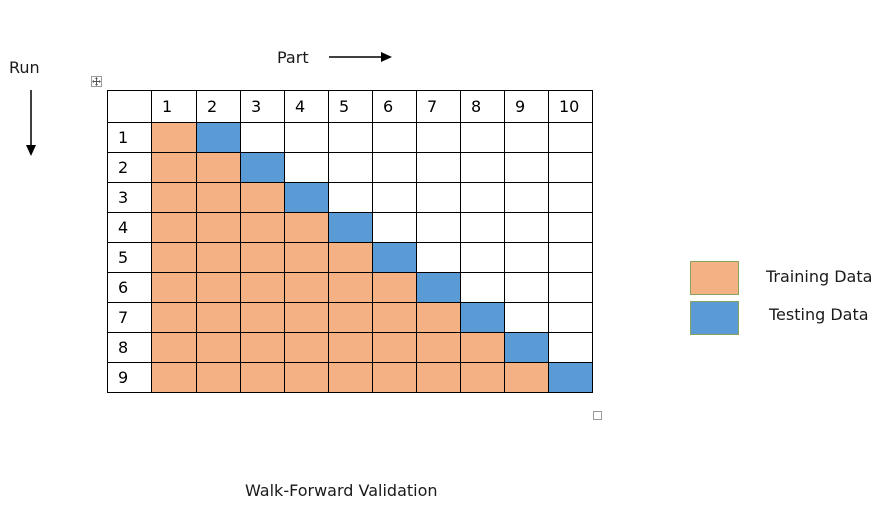 The image size is (895, 510). I want to click on row-header-8: 8, so click(129, 347).